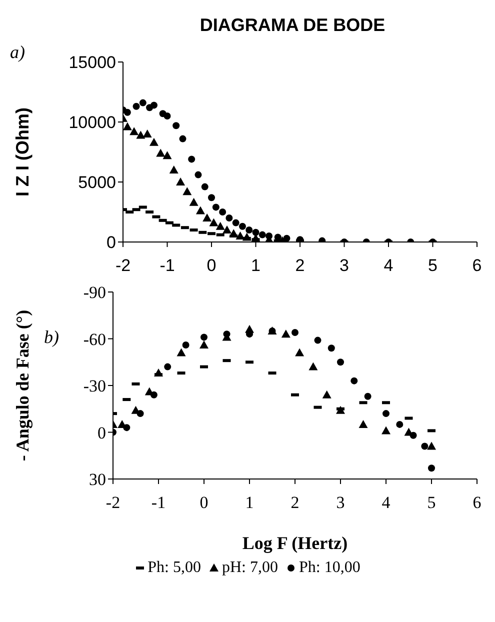 Image resolution: width=495 pixels, height=622 pixels. Describe the element at coordinates (97, 480) in the screenshot. I see `y-tick-label: 30` at that location.